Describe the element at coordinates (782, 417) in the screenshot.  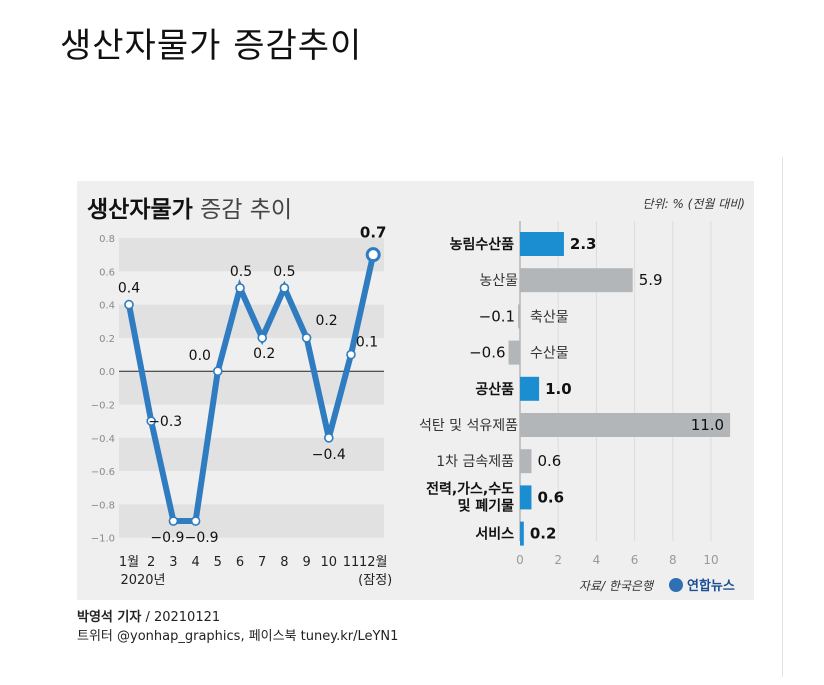
I see `divider-line` at that location.